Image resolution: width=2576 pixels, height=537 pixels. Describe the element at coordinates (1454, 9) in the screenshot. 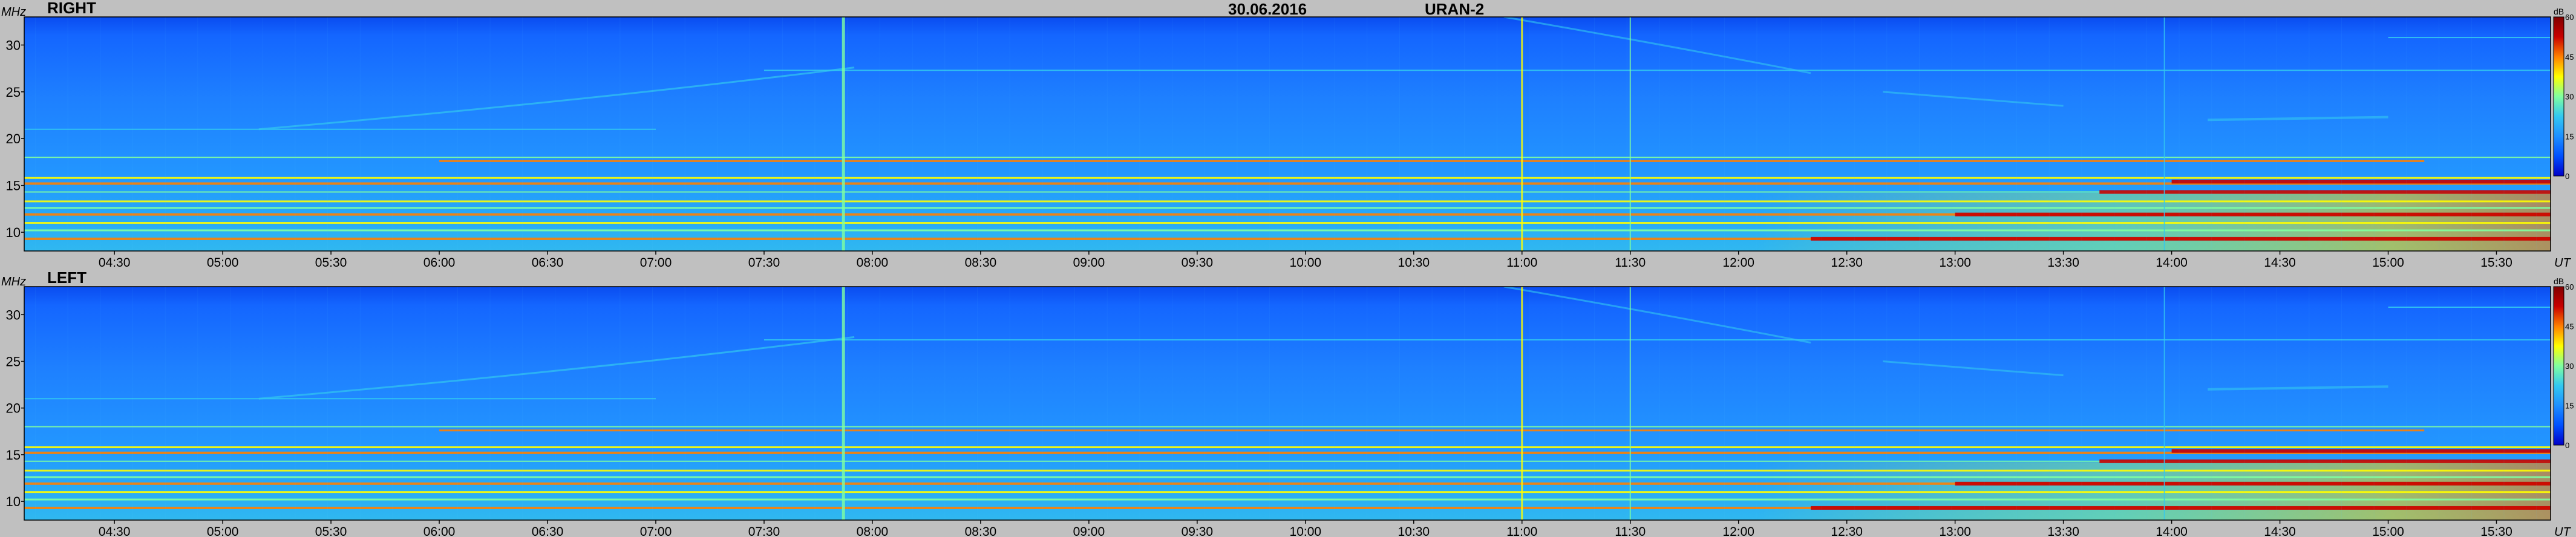

I see `station-label: URAN-2` at that location.